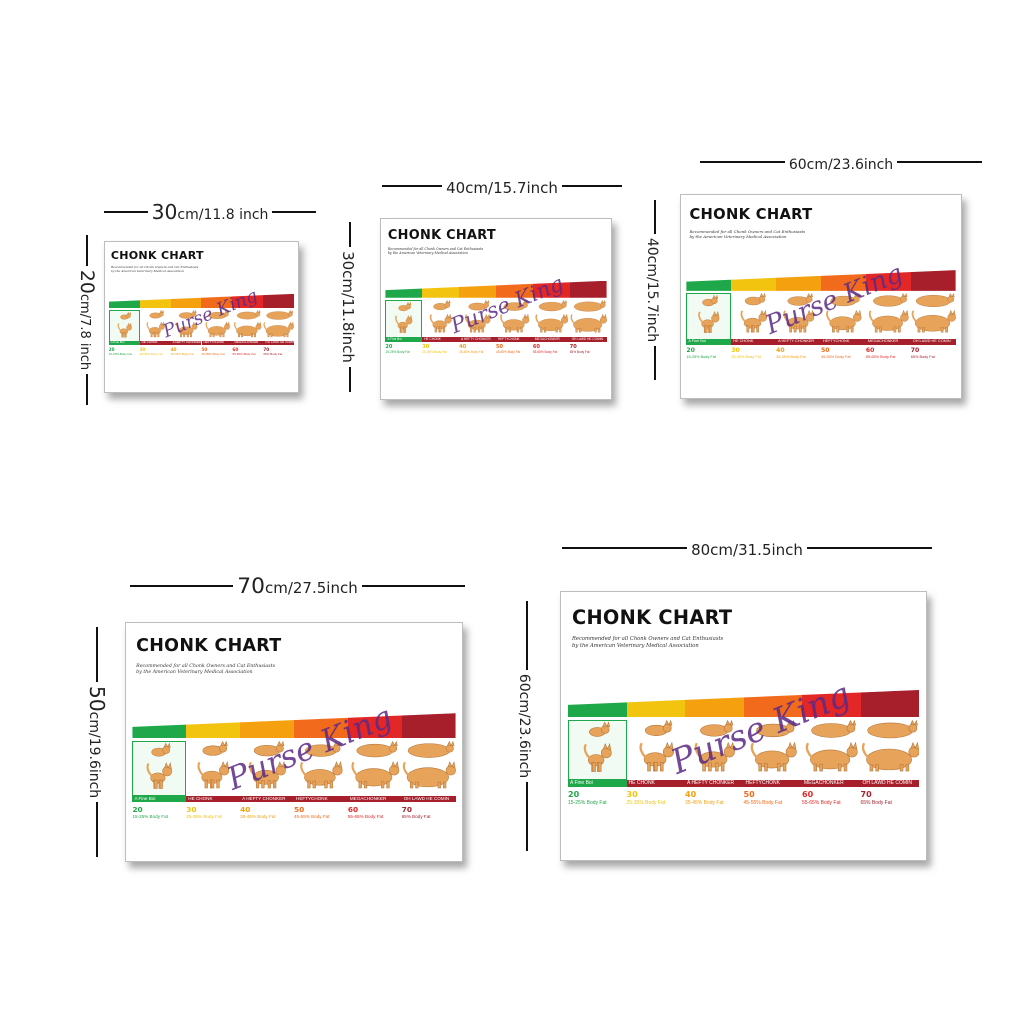 The height and width of the screenshot is (1024, 1024). I want to click on chonk-level-5: MEGACHONKER 60 55-65% Body Fat, so click(831, 789).